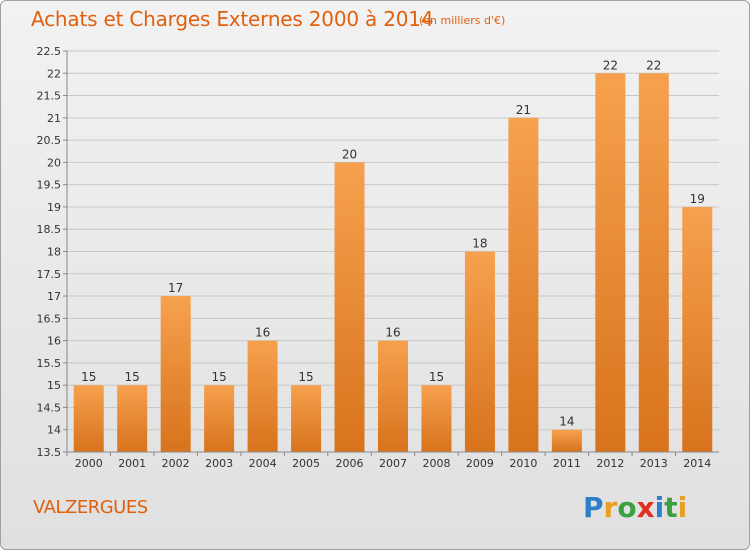  I want to click on y-tick-label: 17.5, so click(49, 274).